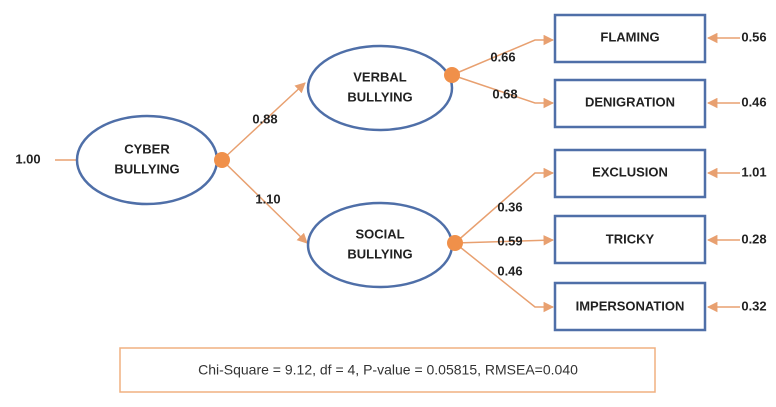 The image size is (776, 407). I want to click on error-value: 0.28, so click(753, 238).